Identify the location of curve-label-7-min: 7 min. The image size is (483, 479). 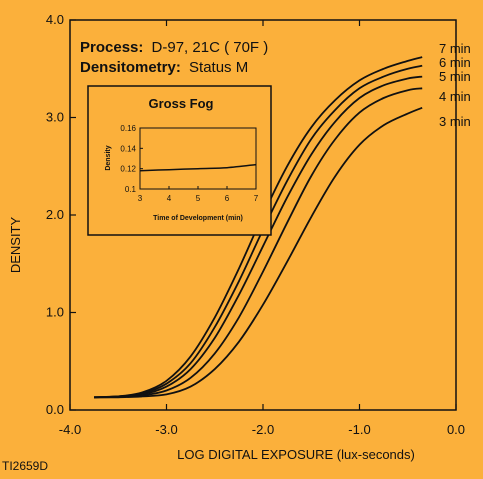
(455, 48).